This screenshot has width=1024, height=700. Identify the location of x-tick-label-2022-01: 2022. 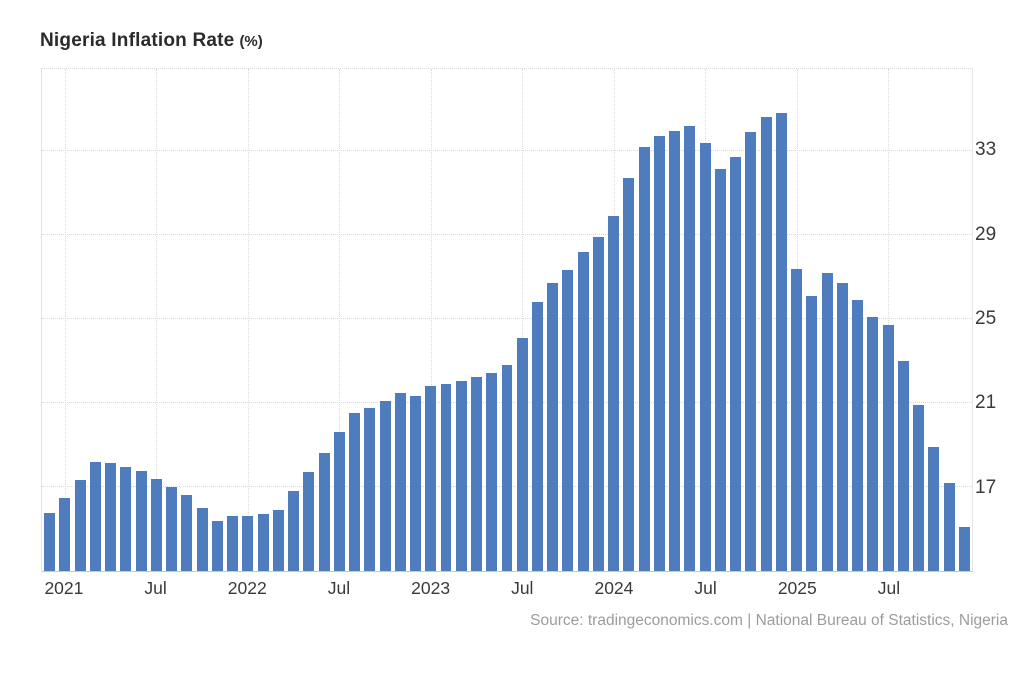
(247, 588).